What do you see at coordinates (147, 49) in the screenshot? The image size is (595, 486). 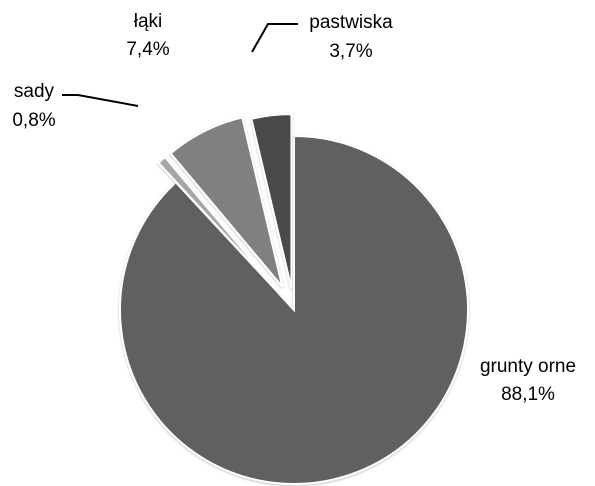 I see `slice-value-laki: 7,4%` at bounding box center [147, 49].